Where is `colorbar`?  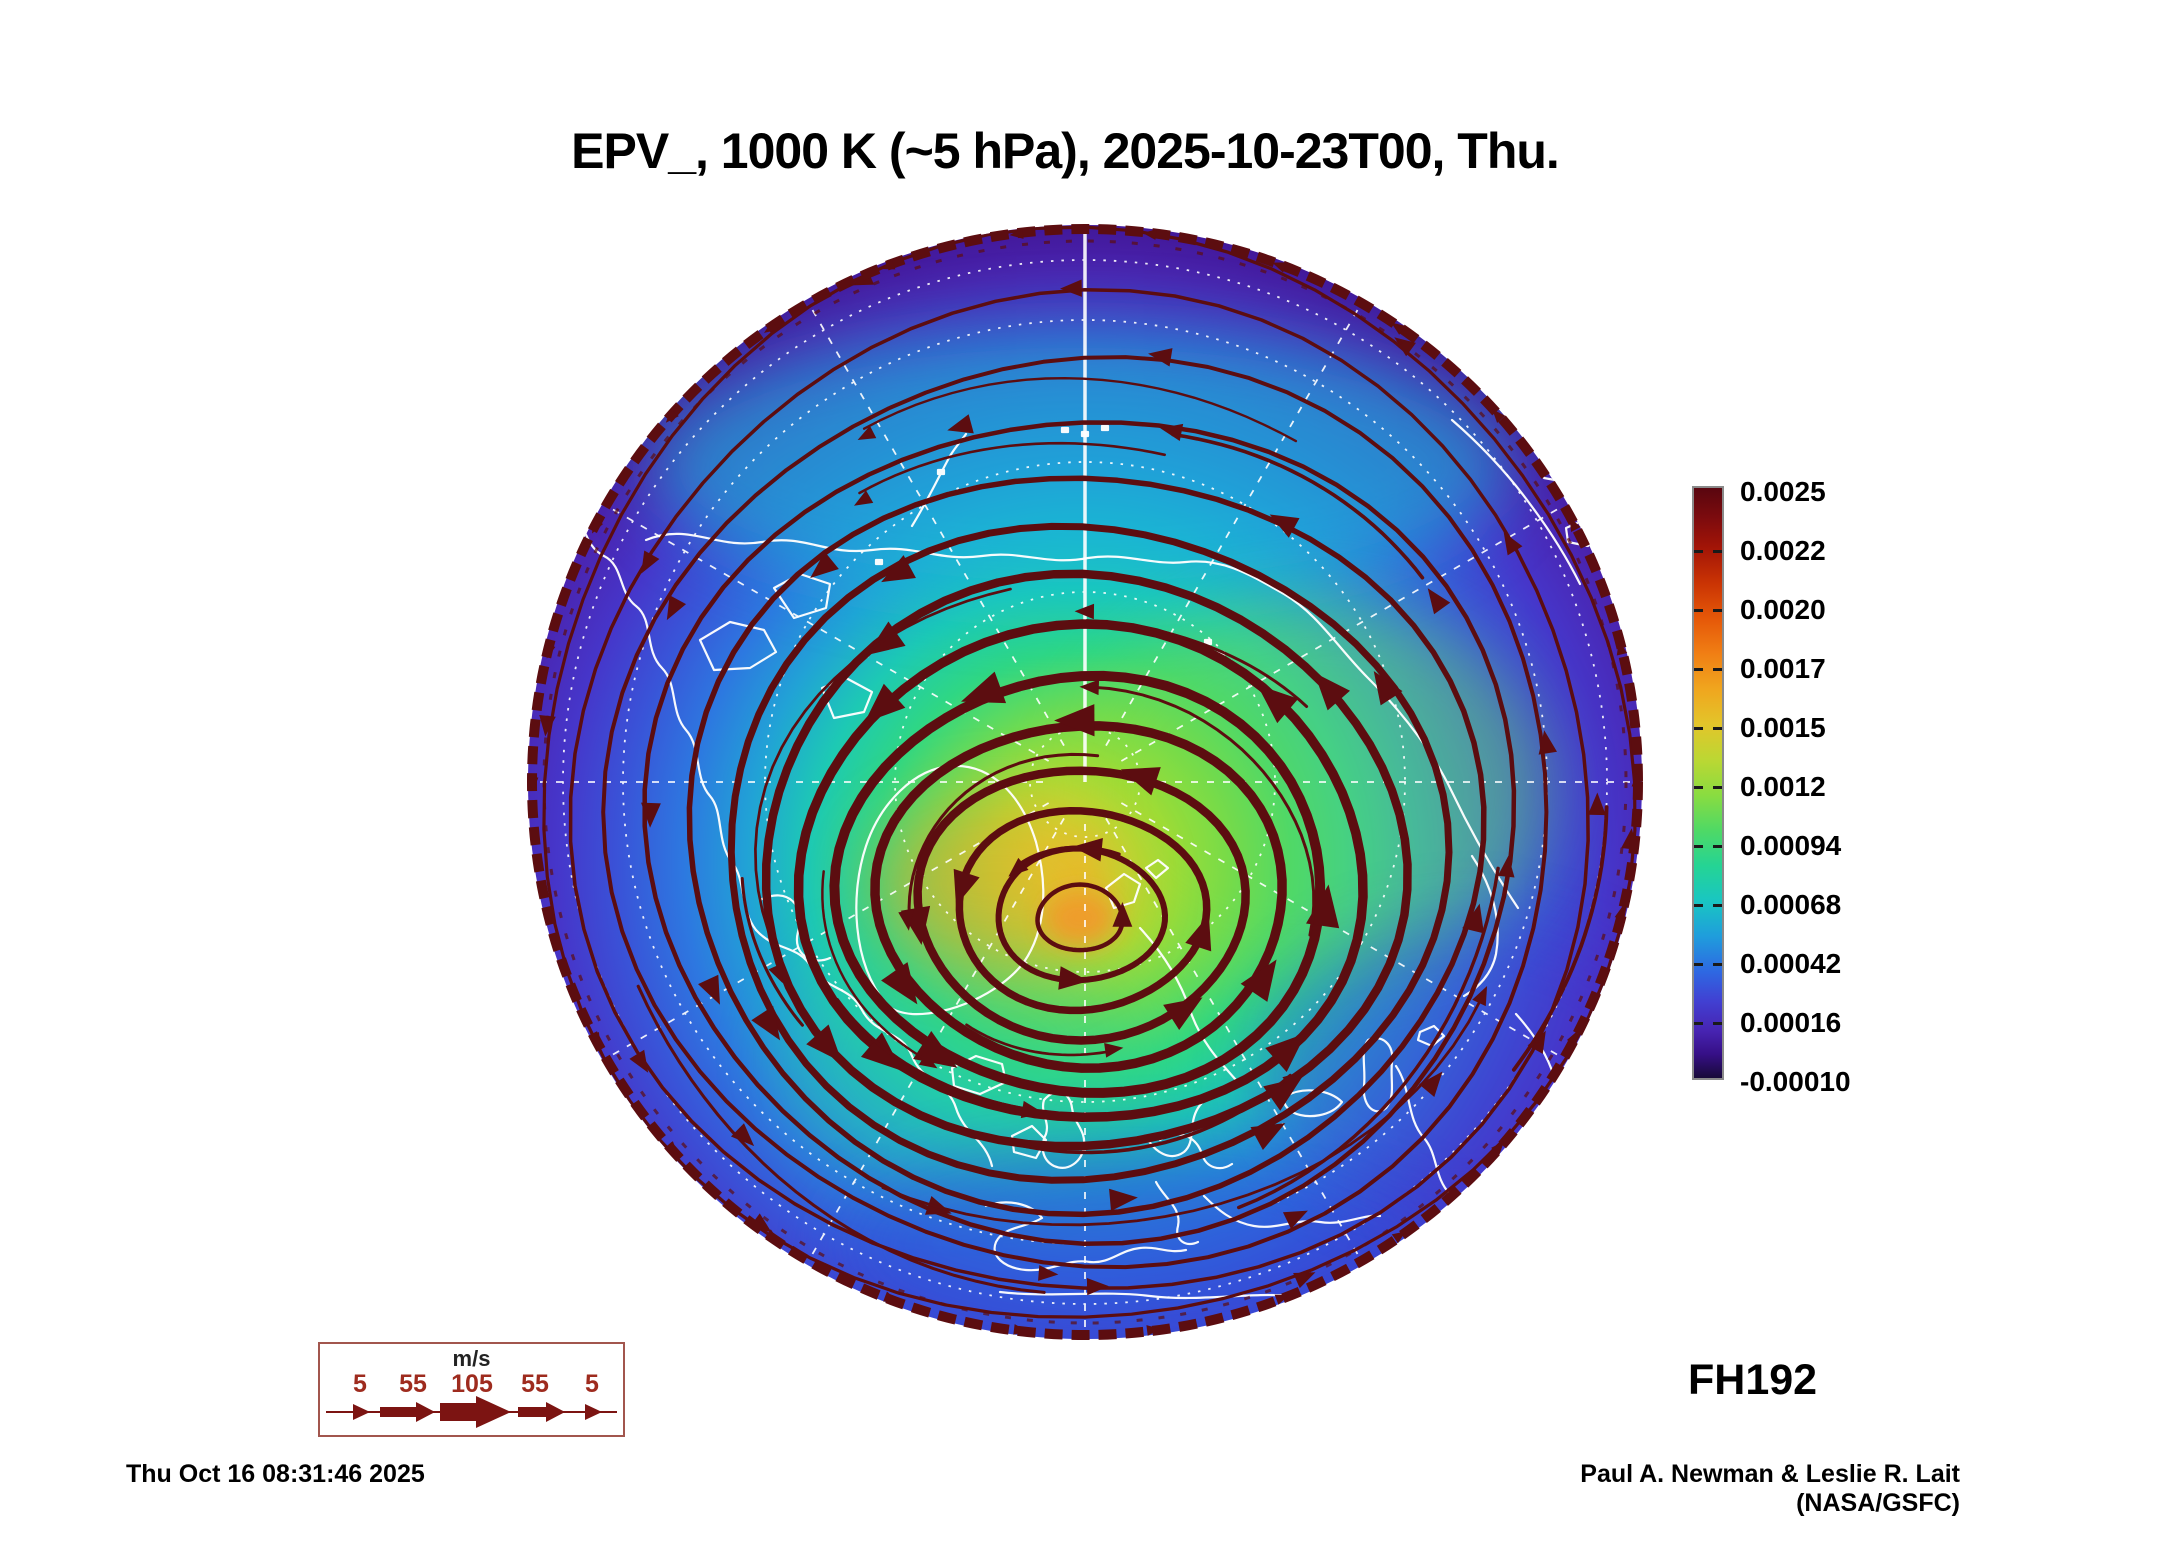
colorbar is located at coordinates (1708, 783).